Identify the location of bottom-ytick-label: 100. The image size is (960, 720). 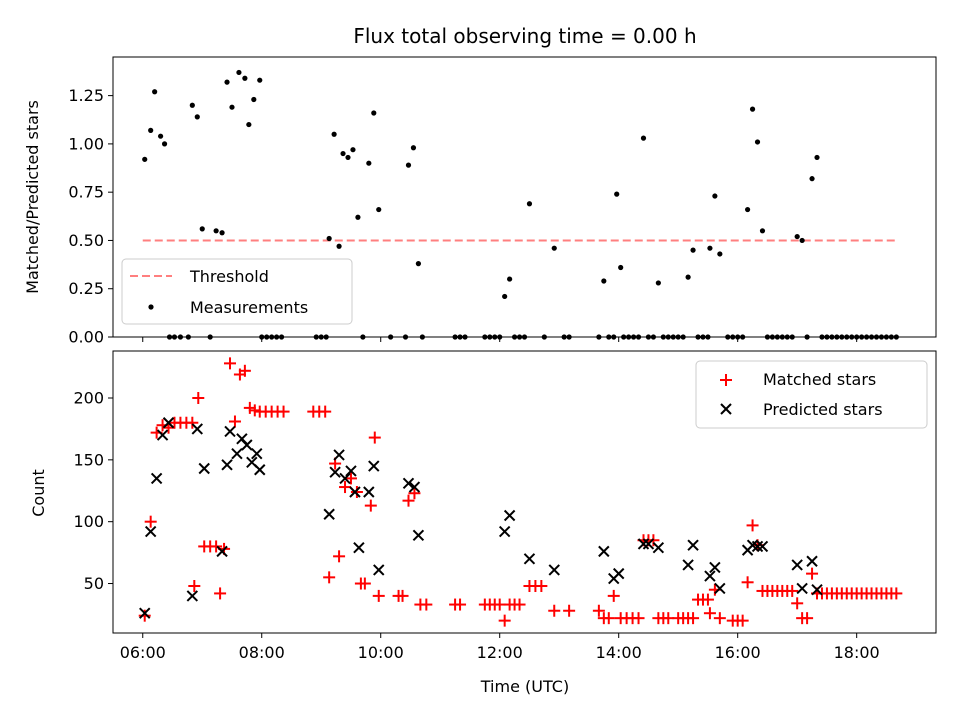
(88, 521).